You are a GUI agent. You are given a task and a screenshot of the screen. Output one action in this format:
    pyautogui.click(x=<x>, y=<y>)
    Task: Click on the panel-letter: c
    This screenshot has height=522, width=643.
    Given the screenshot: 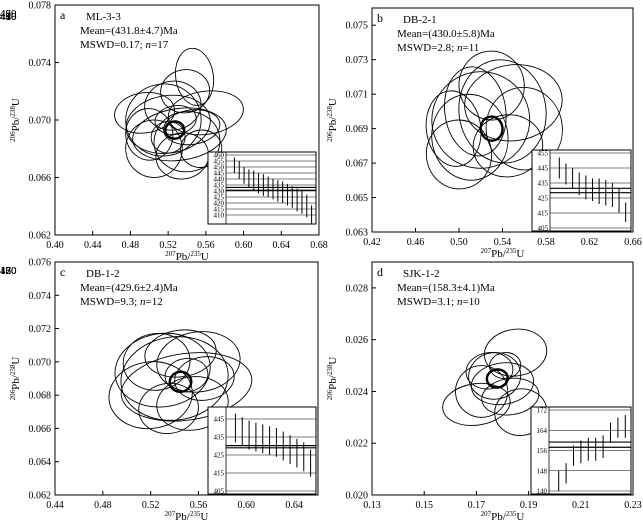 What is the action you would take?
    pyautogui.click(x=62, y=272)
    